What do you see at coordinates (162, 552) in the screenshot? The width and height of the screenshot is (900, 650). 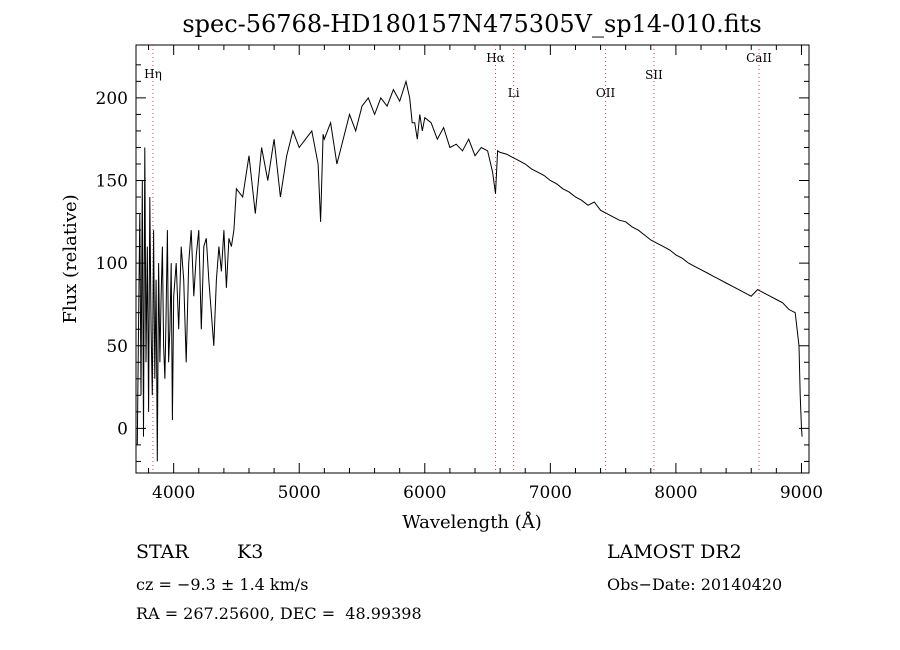 I see `object-class-label: STAR` at bounding box center [162, 552].